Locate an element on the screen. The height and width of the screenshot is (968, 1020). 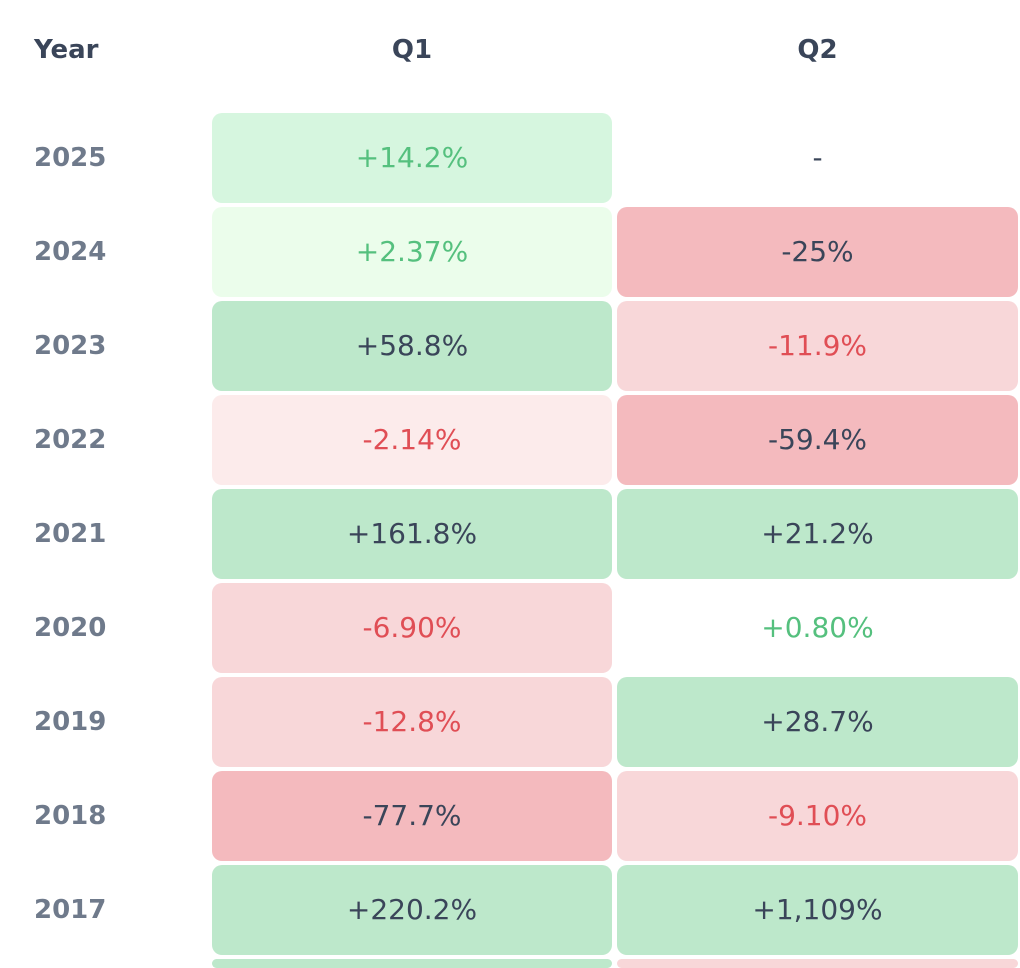
q1-cell: -6.90% is located at coordinates (412, 628).